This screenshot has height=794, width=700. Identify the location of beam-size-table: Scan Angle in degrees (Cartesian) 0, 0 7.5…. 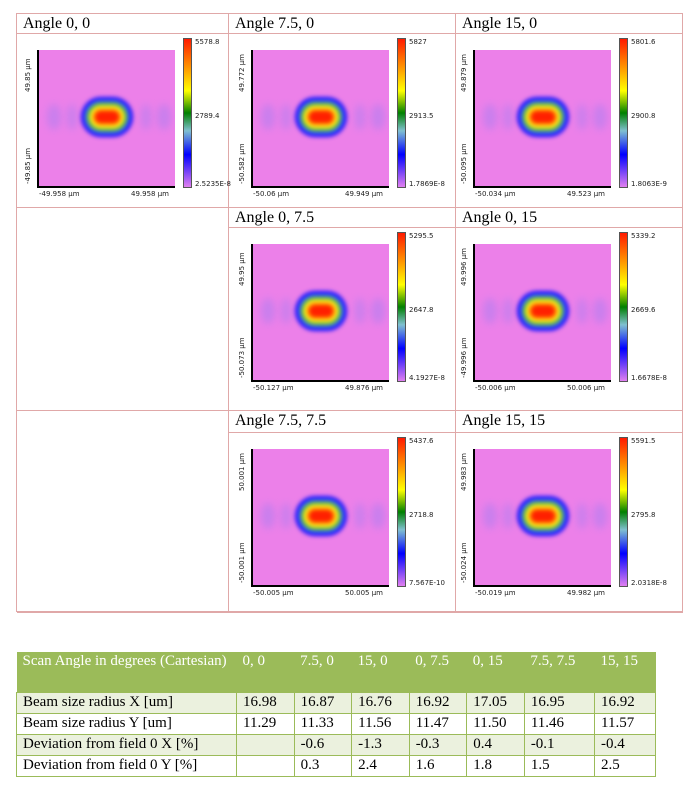
(336, 714).